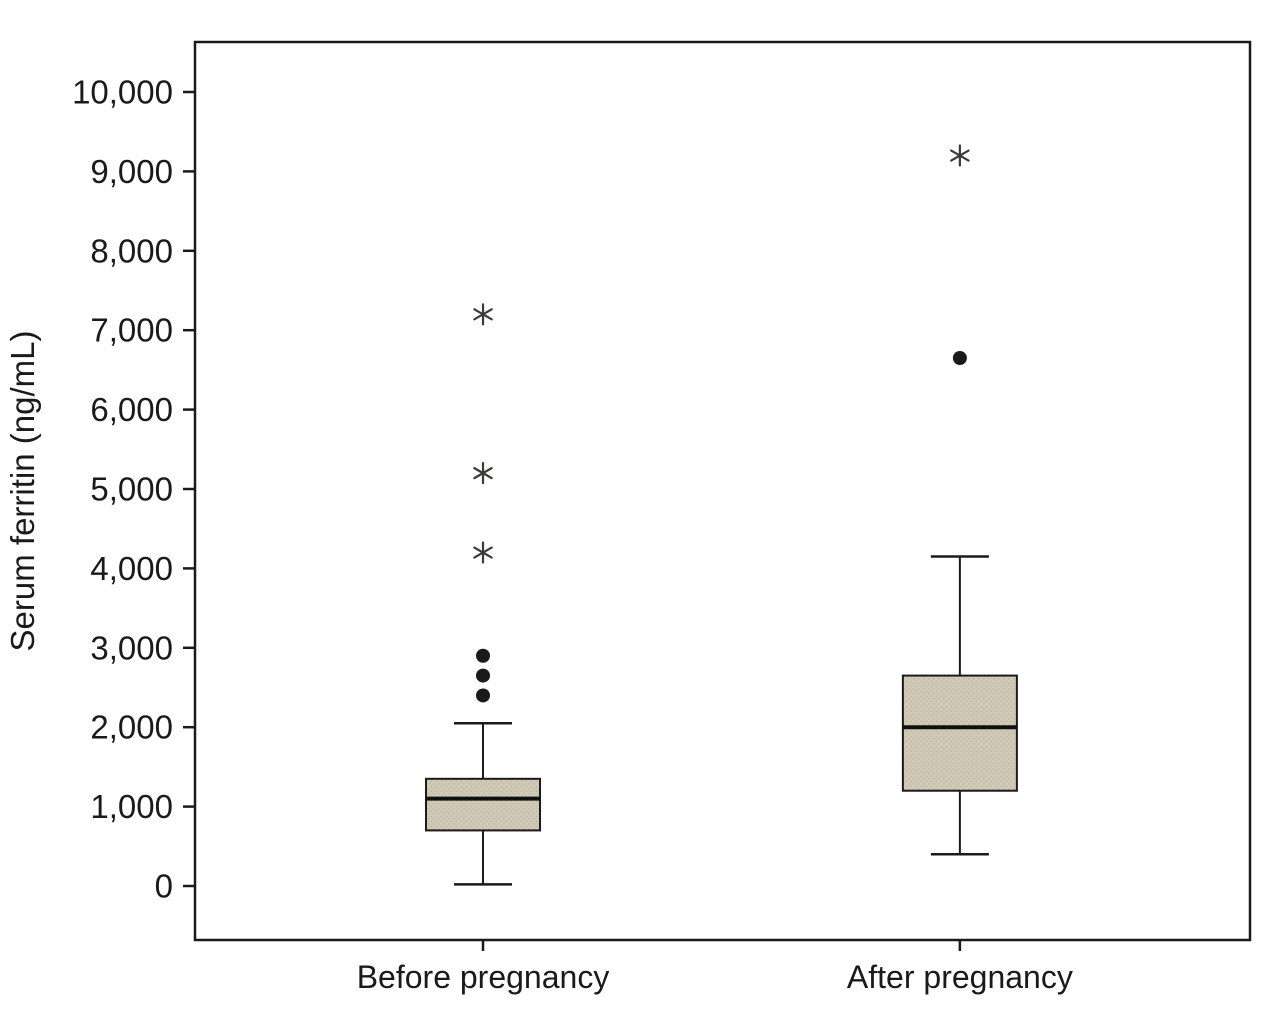 The height and width of the screenshot is (1027, 1280). I want to click on y-tick-label: 6,000, so click(131, 409).